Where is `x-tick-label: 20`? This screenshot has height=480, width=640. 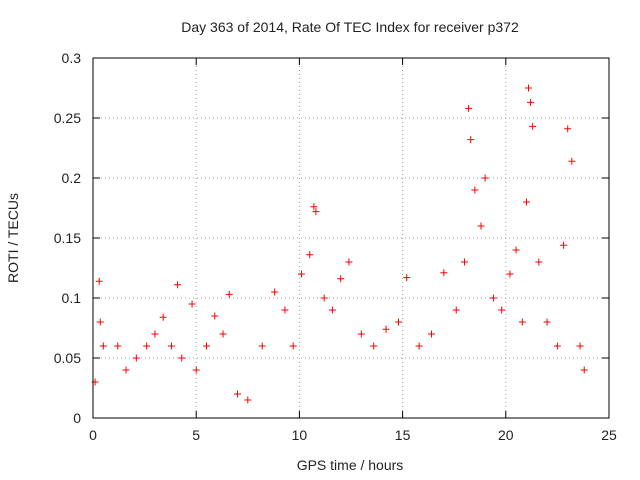
x-tick-label: 20 is located at coordinates (506, 435).